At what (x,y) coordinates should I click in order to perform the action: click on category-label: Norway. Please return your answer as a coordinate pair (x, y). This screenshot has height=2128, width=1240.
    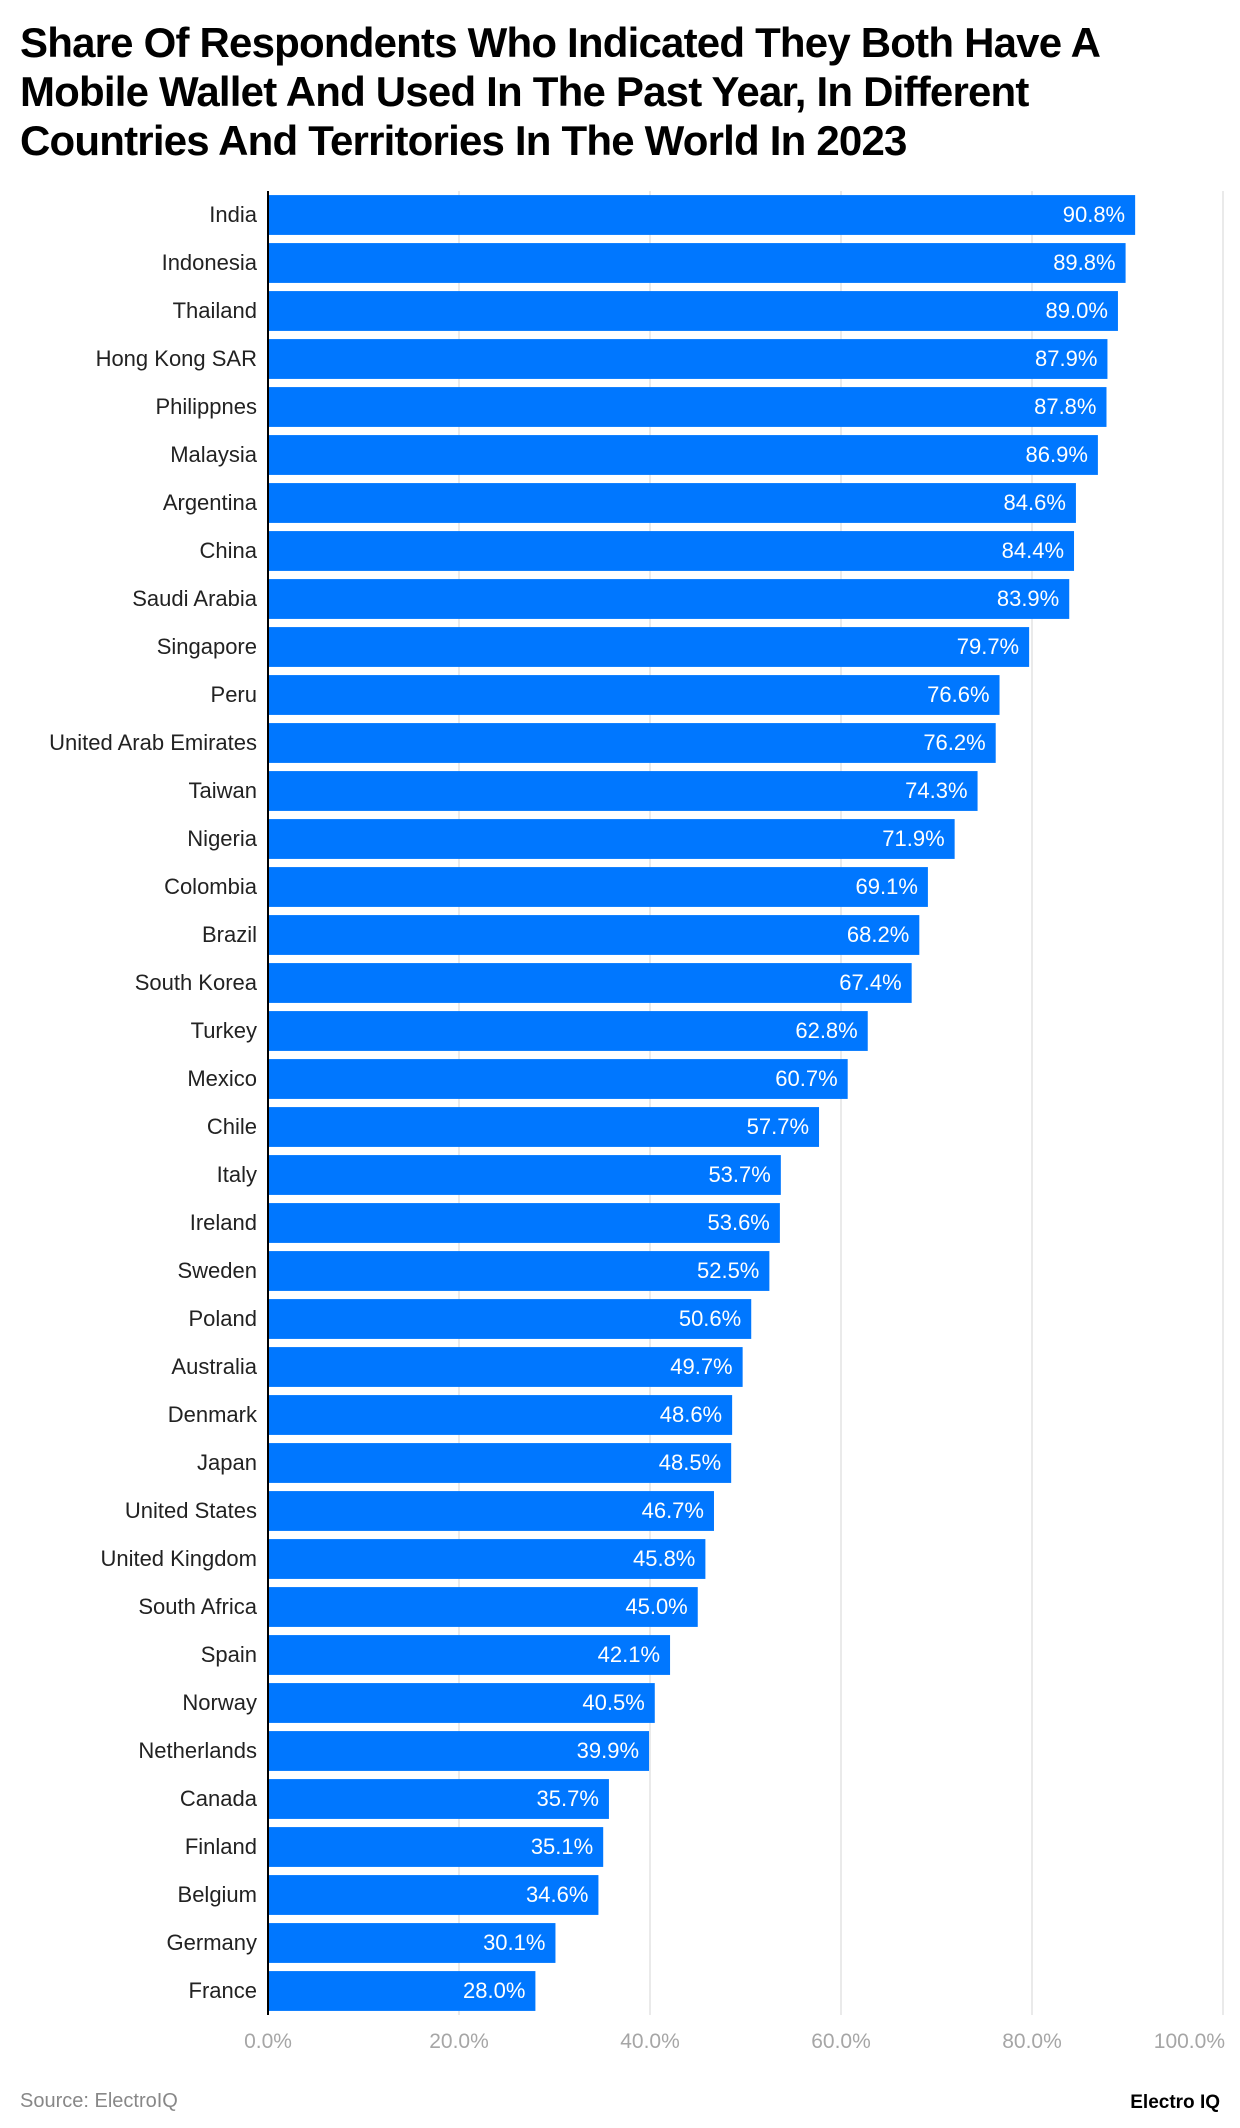
    Looking at the image, I should click on (219, 1702).